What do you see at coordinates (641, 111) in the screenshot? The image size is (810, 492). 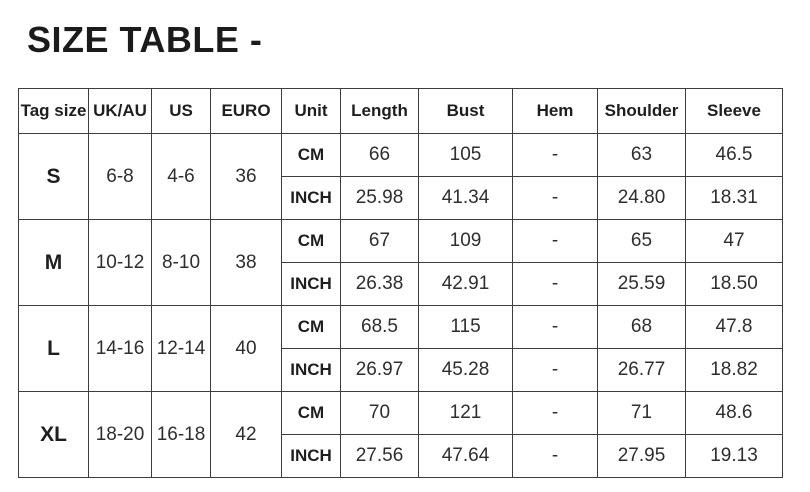 I see `header-shoulder: Shoulder` at bounding box center [641, 111].